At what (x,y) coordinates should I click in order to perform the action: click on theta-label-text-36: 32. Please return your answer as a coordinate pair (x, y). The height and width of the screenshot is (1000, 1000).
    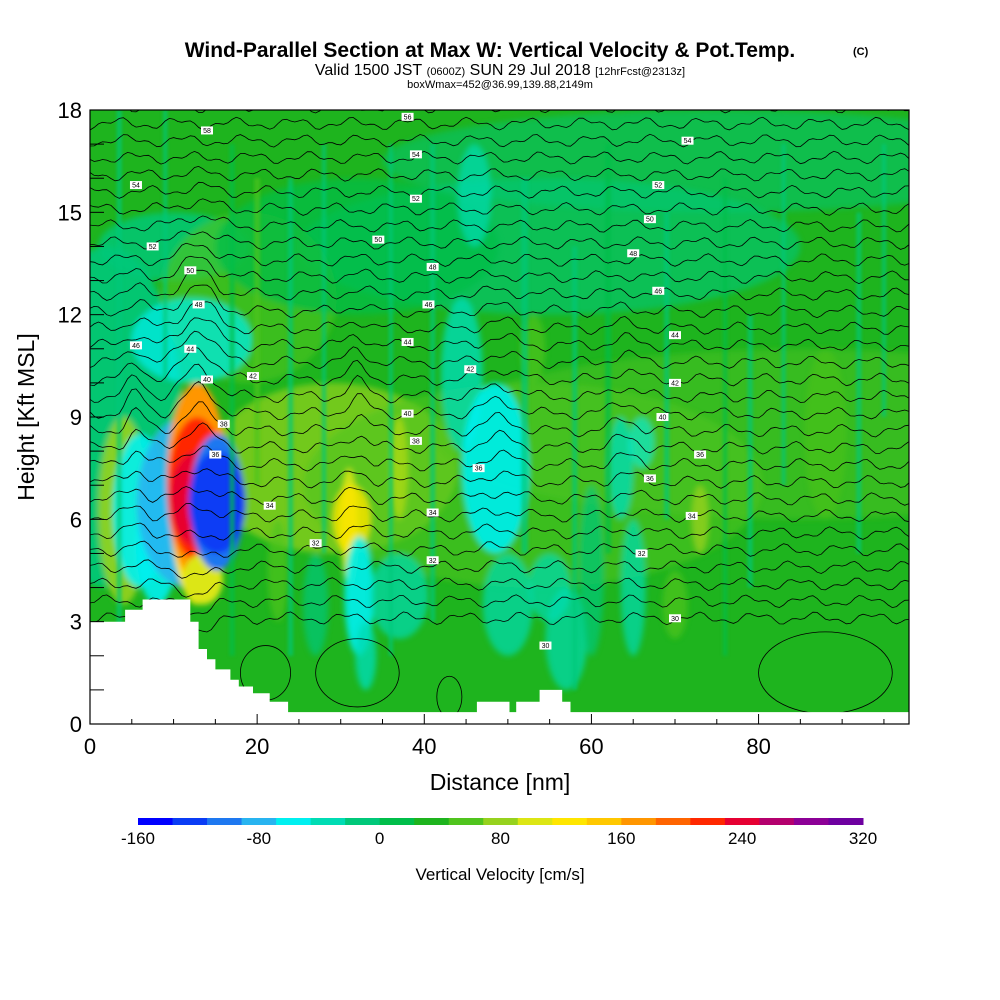
    Looking at the image, I should click on (642, 554).